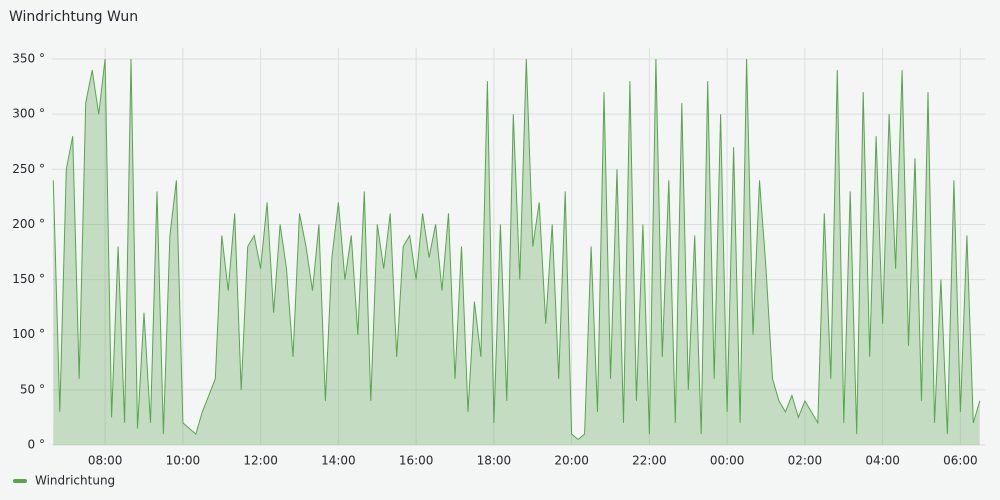 Image resolution: width=1000 pixels, height=500 pixels. What do you see at coordinates (960, 461) in the screenshot?
I see `x-tick-label: 06:00` at bounding box center [960, 461].